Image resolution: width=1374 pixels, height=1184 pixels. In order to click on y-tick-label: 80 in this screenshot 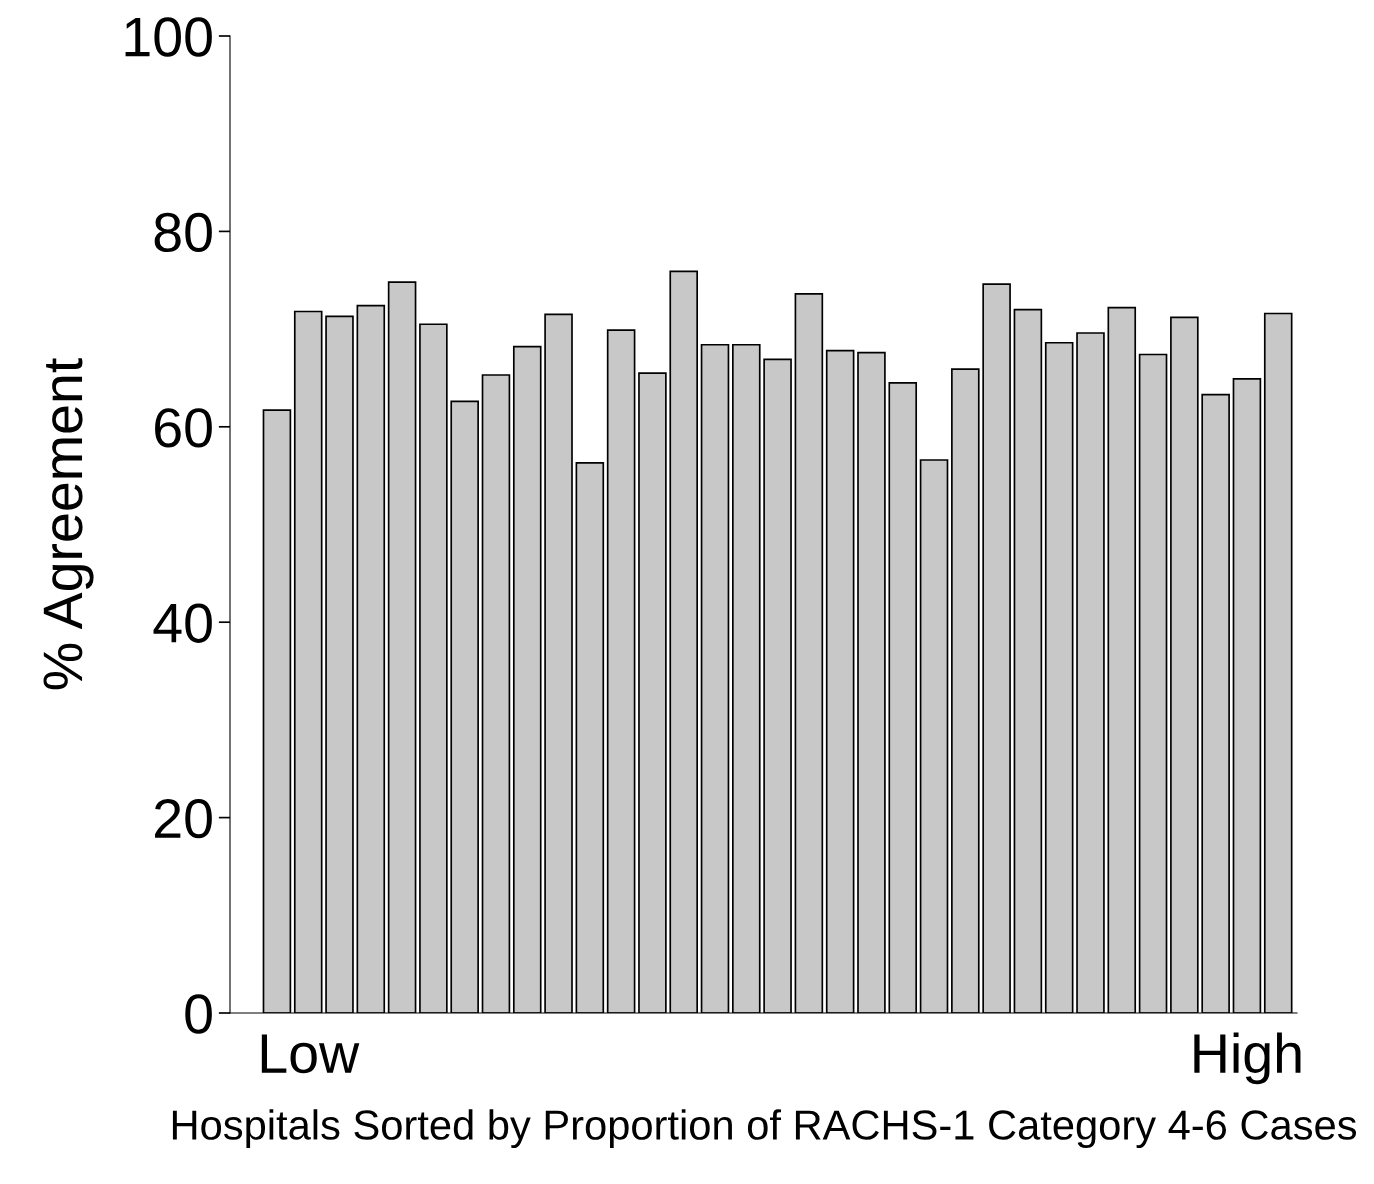, I will do `click(183, 232)`.